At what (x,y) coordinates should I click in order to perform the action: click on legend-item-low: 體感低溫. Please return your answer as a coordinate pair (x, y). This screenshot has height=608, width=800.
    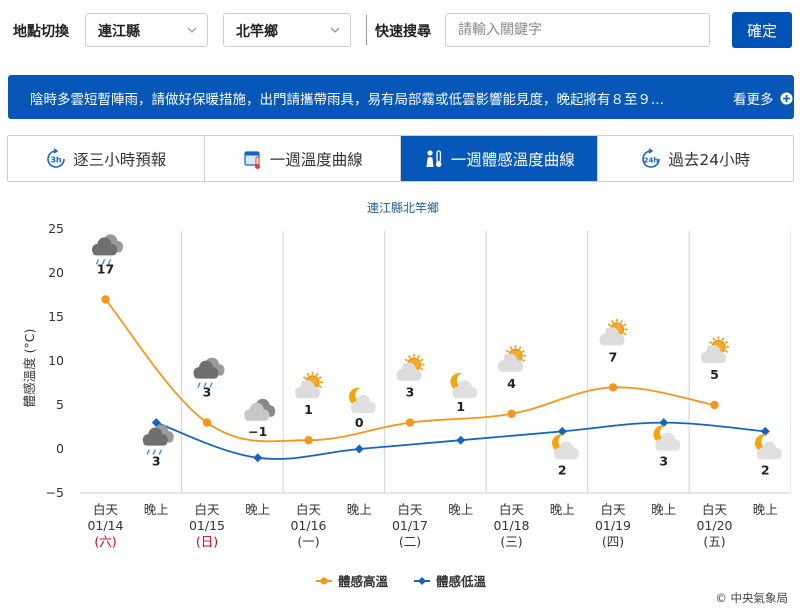
    Looking at the image, I should click on (450, 581).